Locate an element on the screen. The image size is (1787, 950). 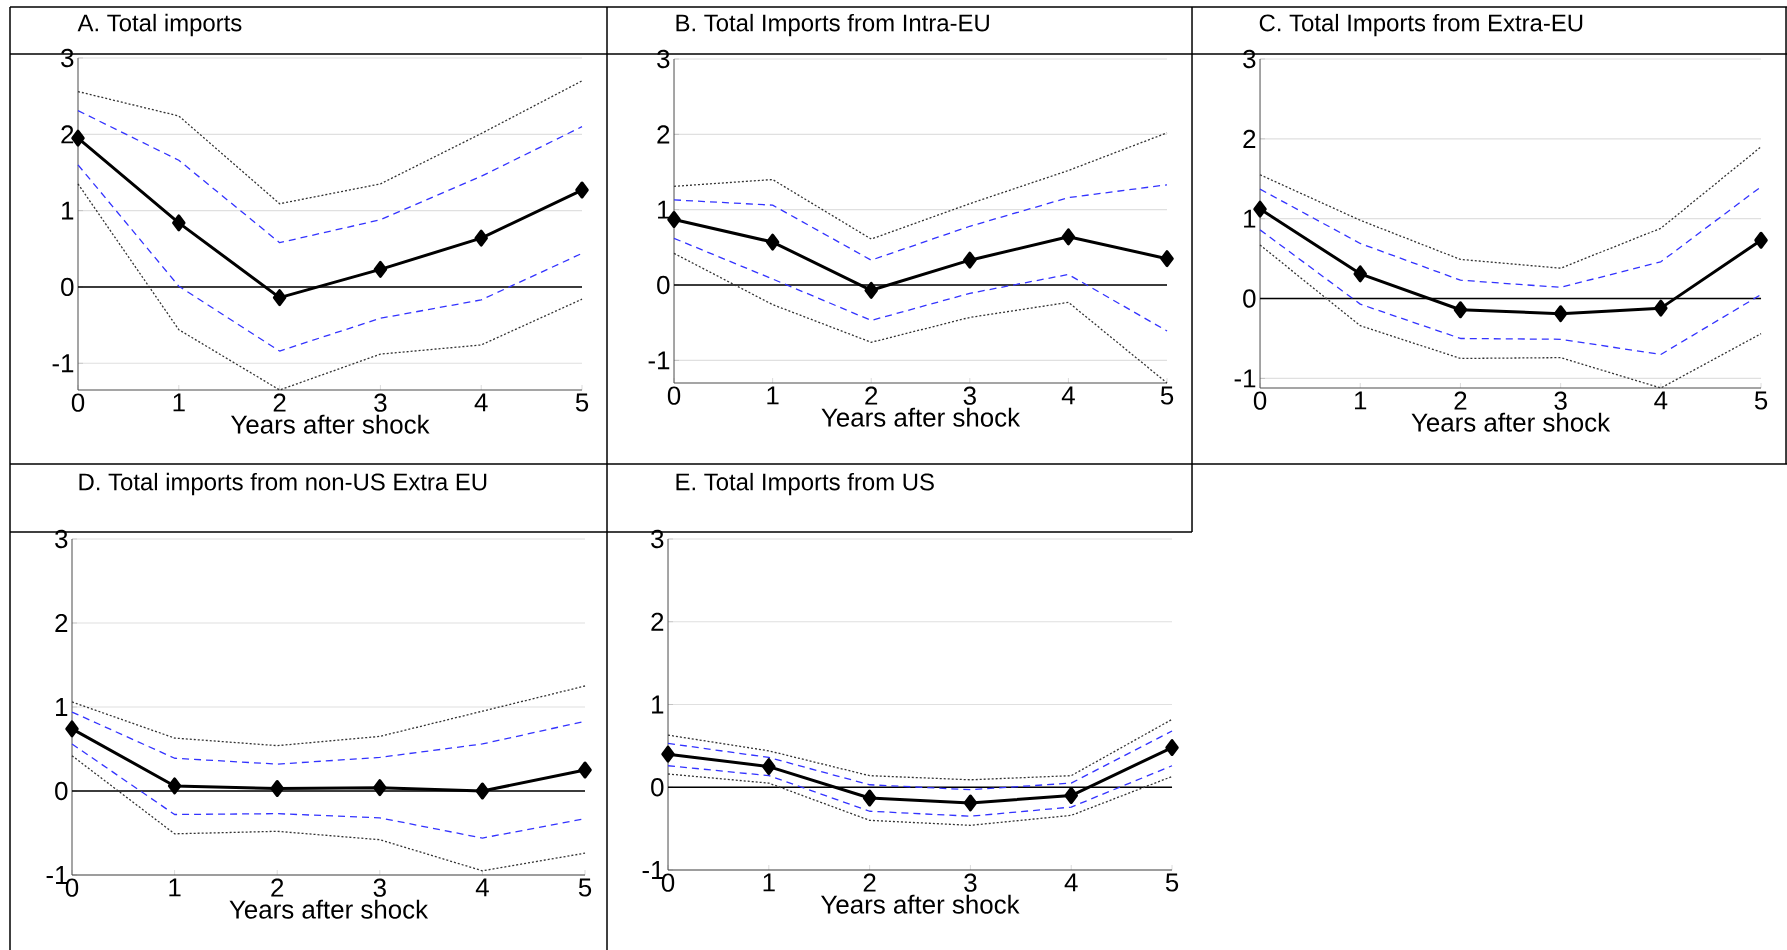
chart-title: B. Total Imports from Intra-EU is located at coordinates (832, 25).